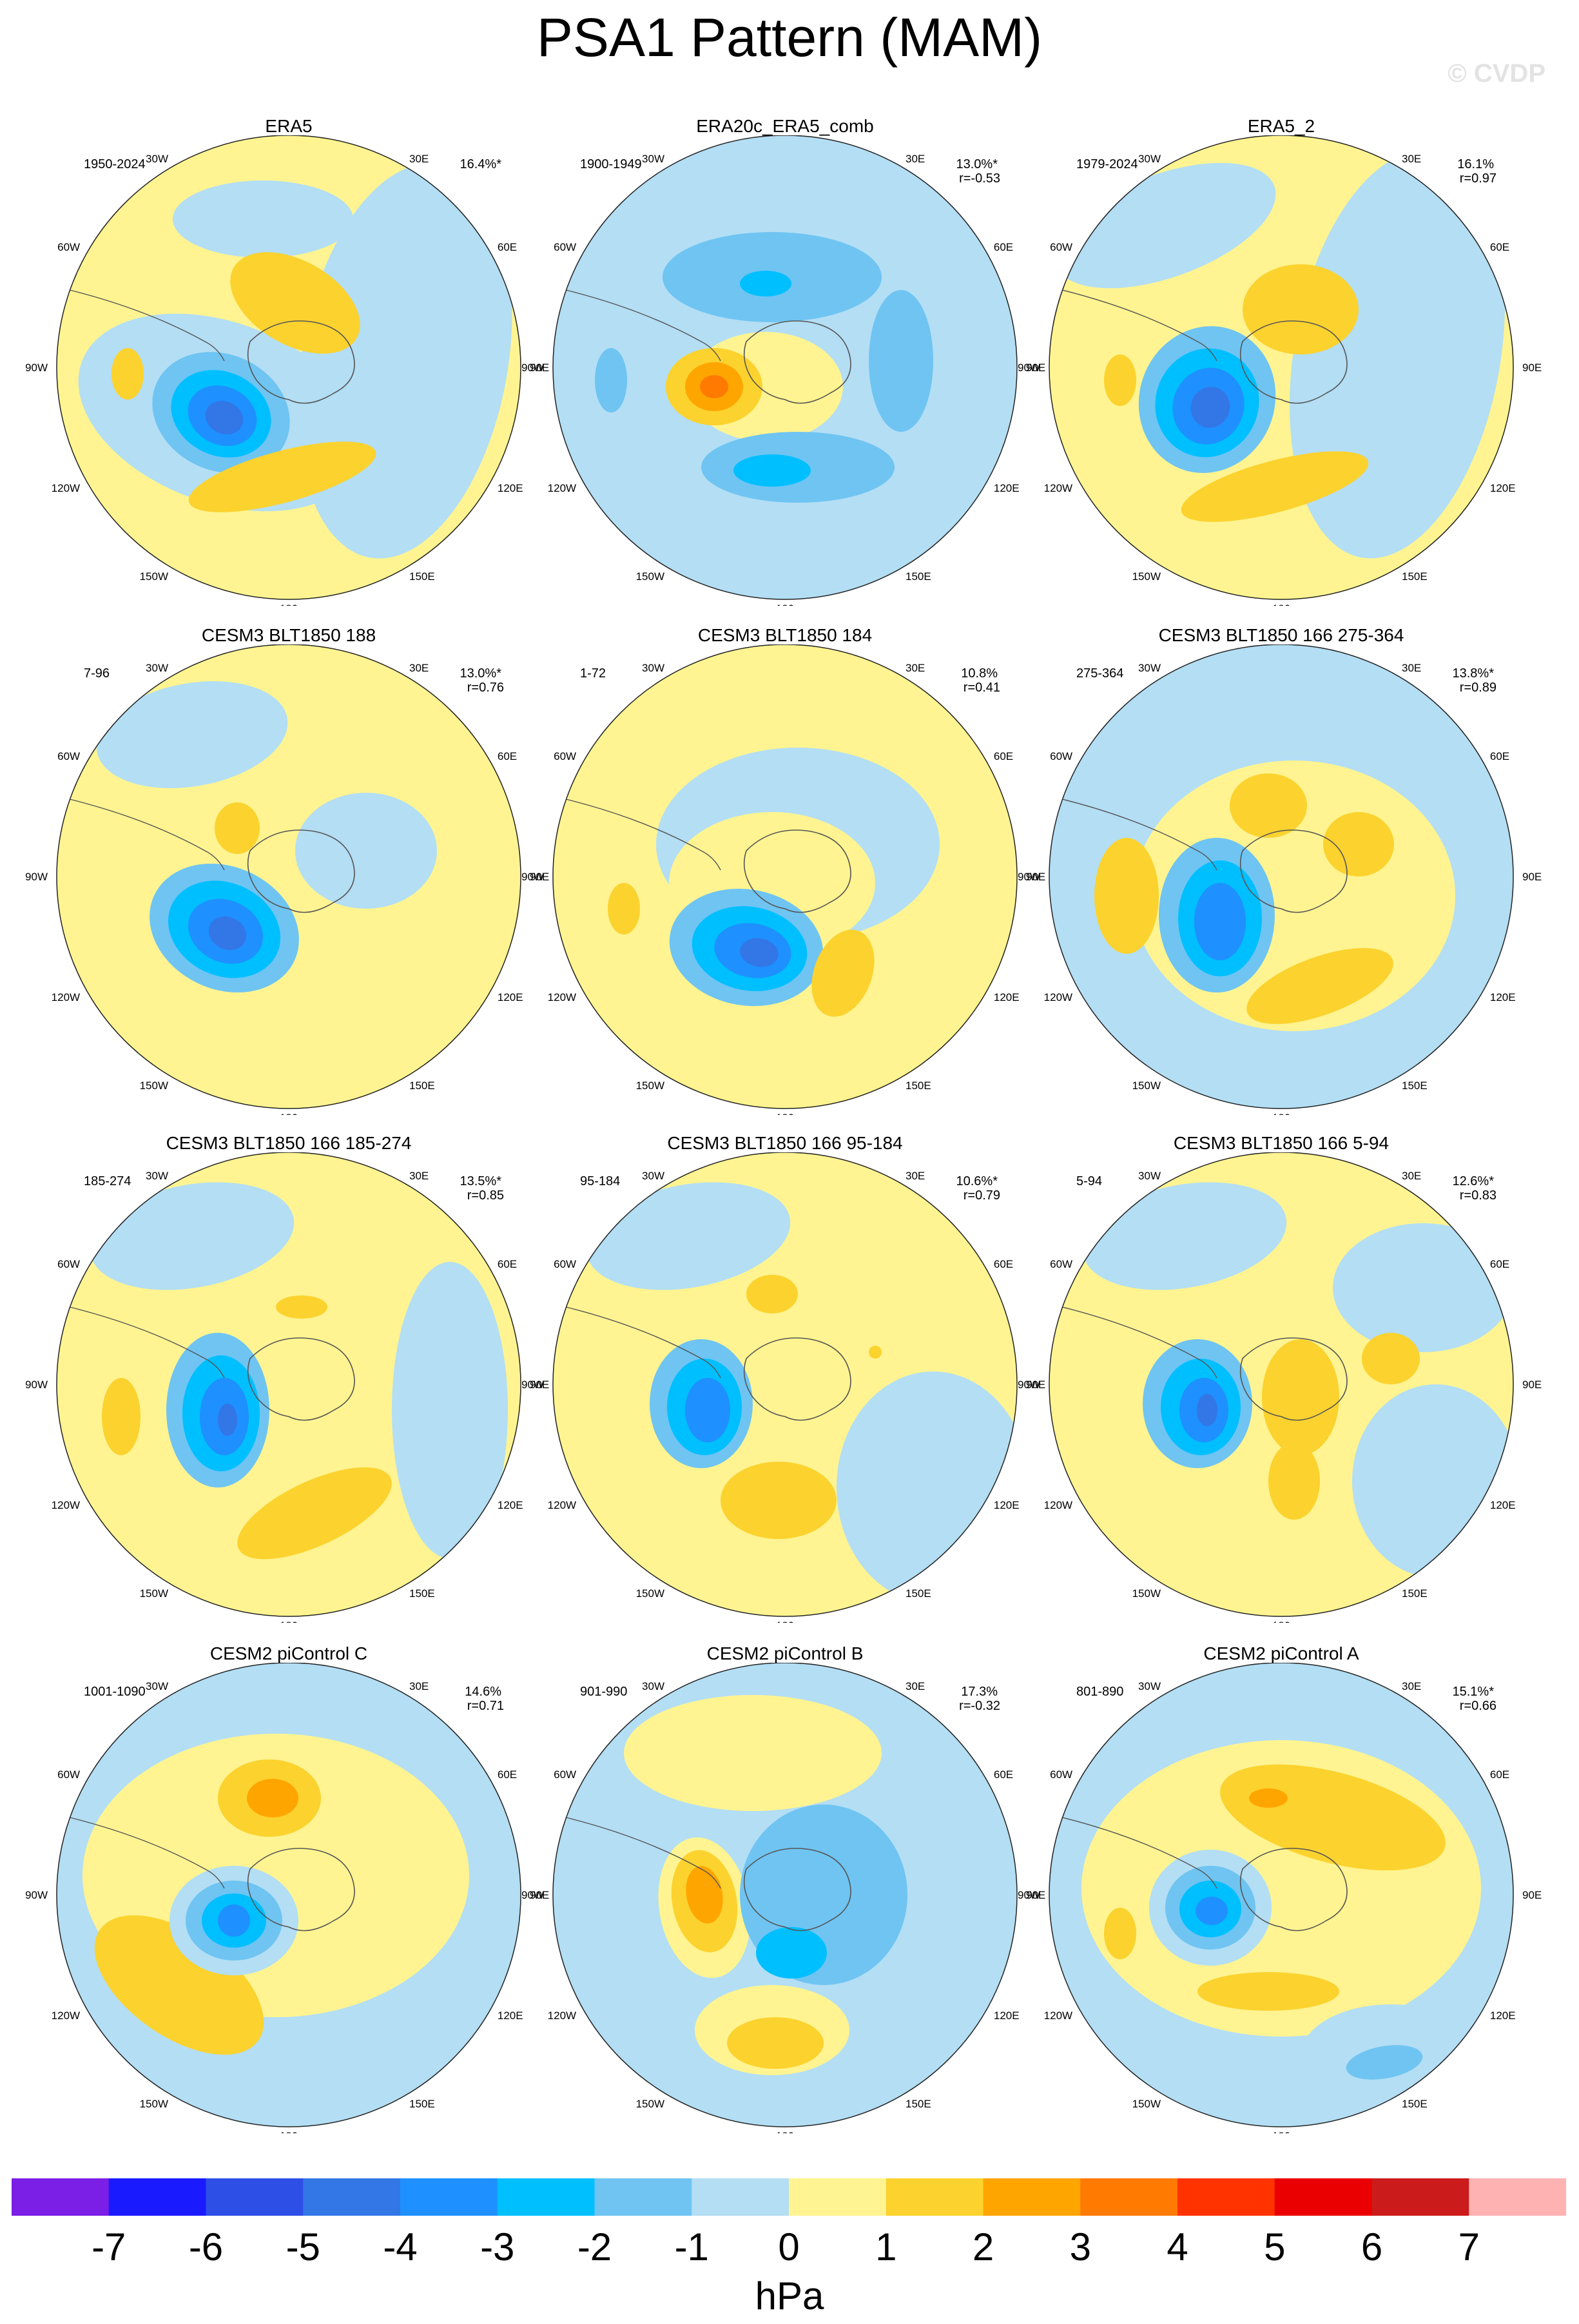 Image resolution: width=1579 pixels, height=2324 pixels. Describe the element at coordinates (981, 1195) in the screenshot. I see `panel-pattern-correlation: r=0.79` at that location.